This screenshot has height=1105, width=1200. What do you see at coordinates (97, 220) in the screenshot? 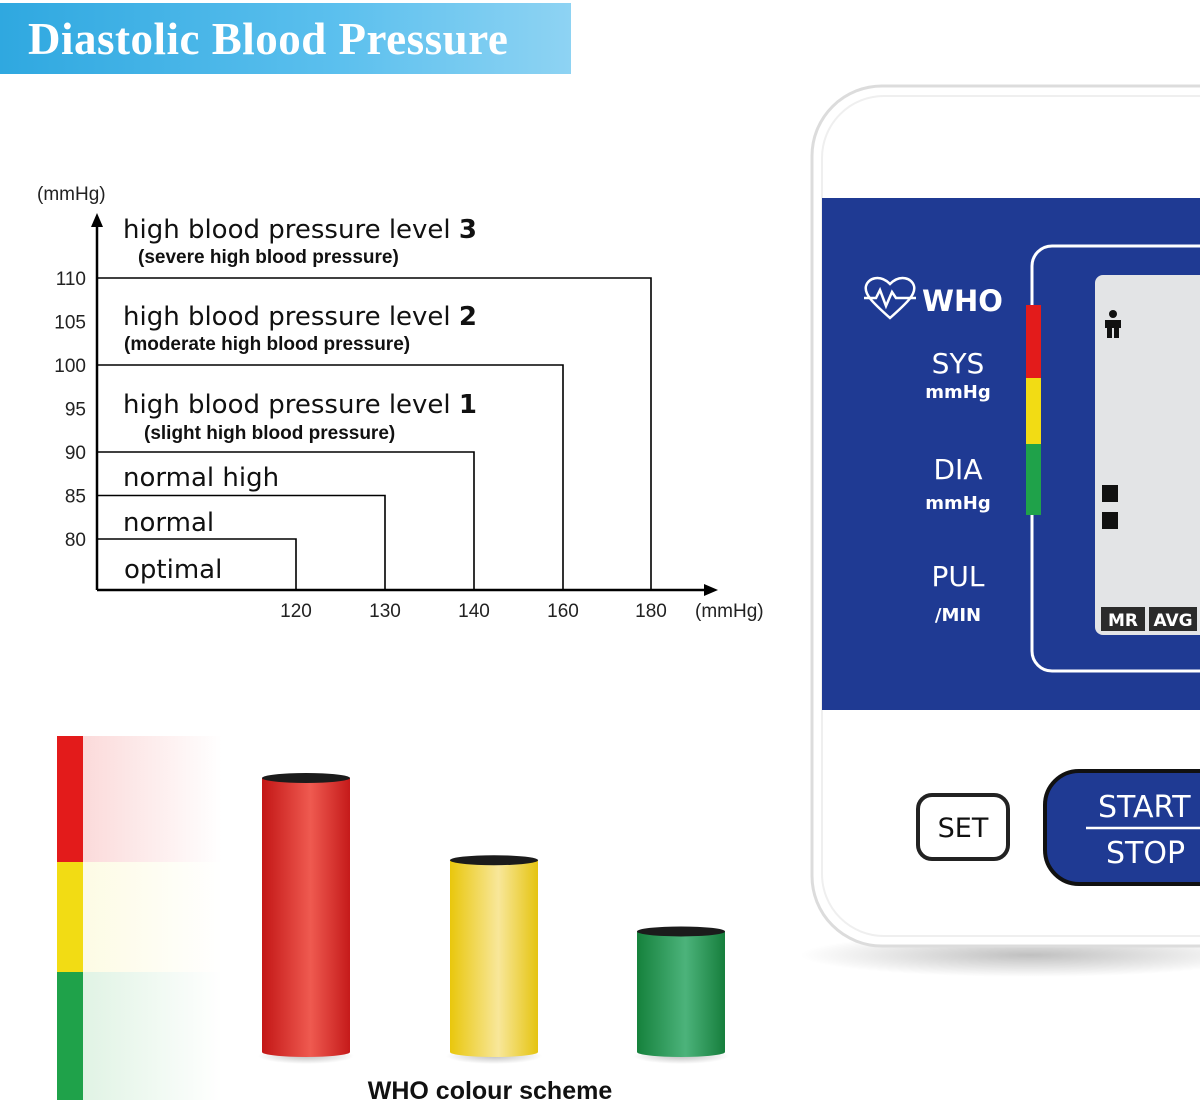
I see `y-axis-arrow` at bounding box center [97, 220].